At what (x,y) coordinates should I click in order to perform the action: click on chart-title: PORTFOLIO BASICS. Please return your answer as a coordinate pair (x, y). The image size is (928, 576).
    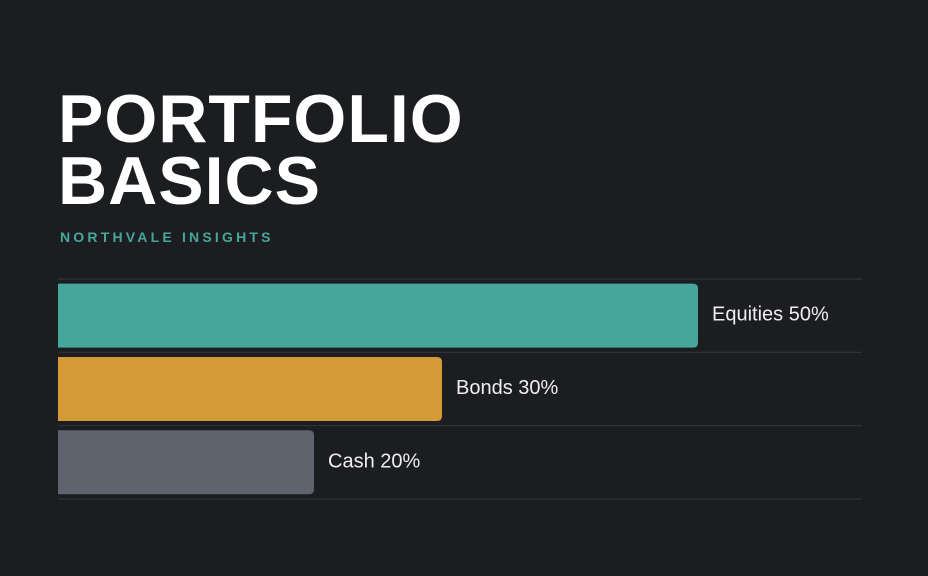
    Looking at the image, I should click on (261, 150).